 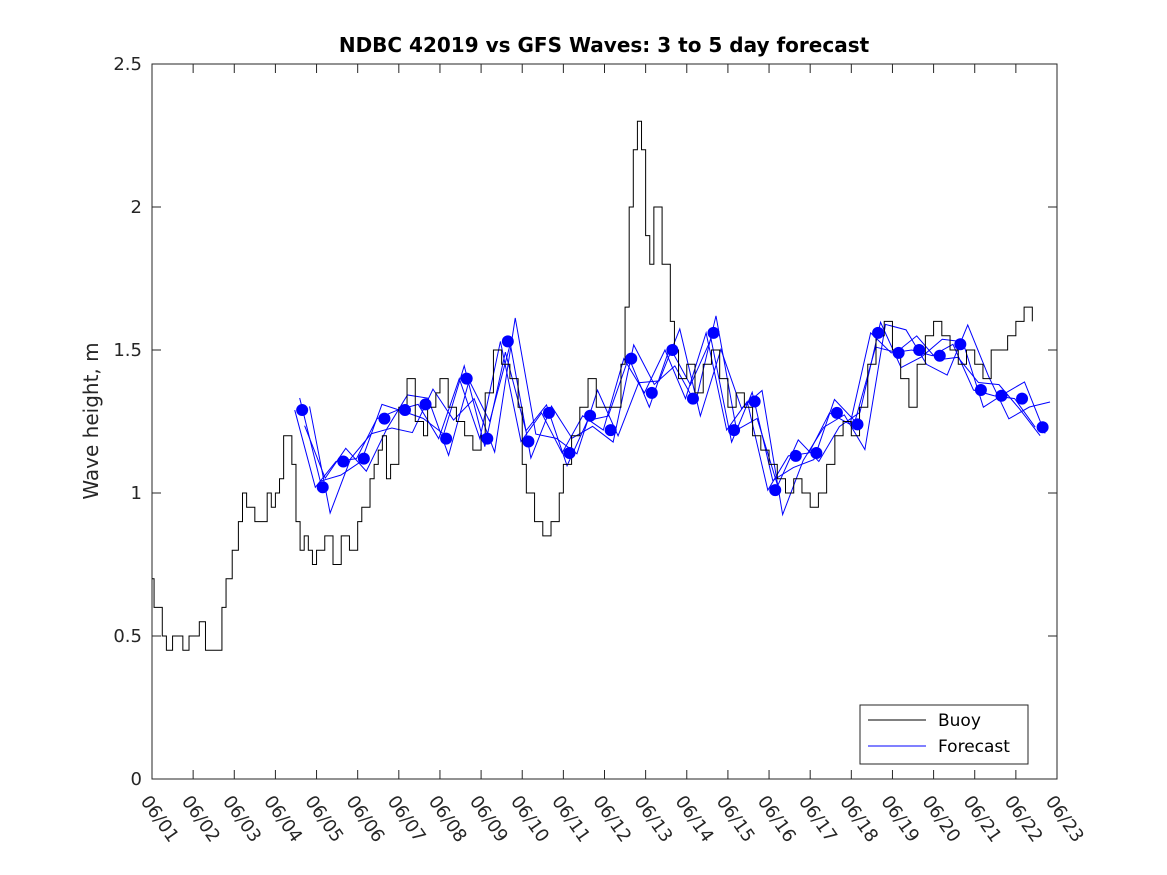 I want to click on y-tick-label: 1, so click(x=136, y=493).